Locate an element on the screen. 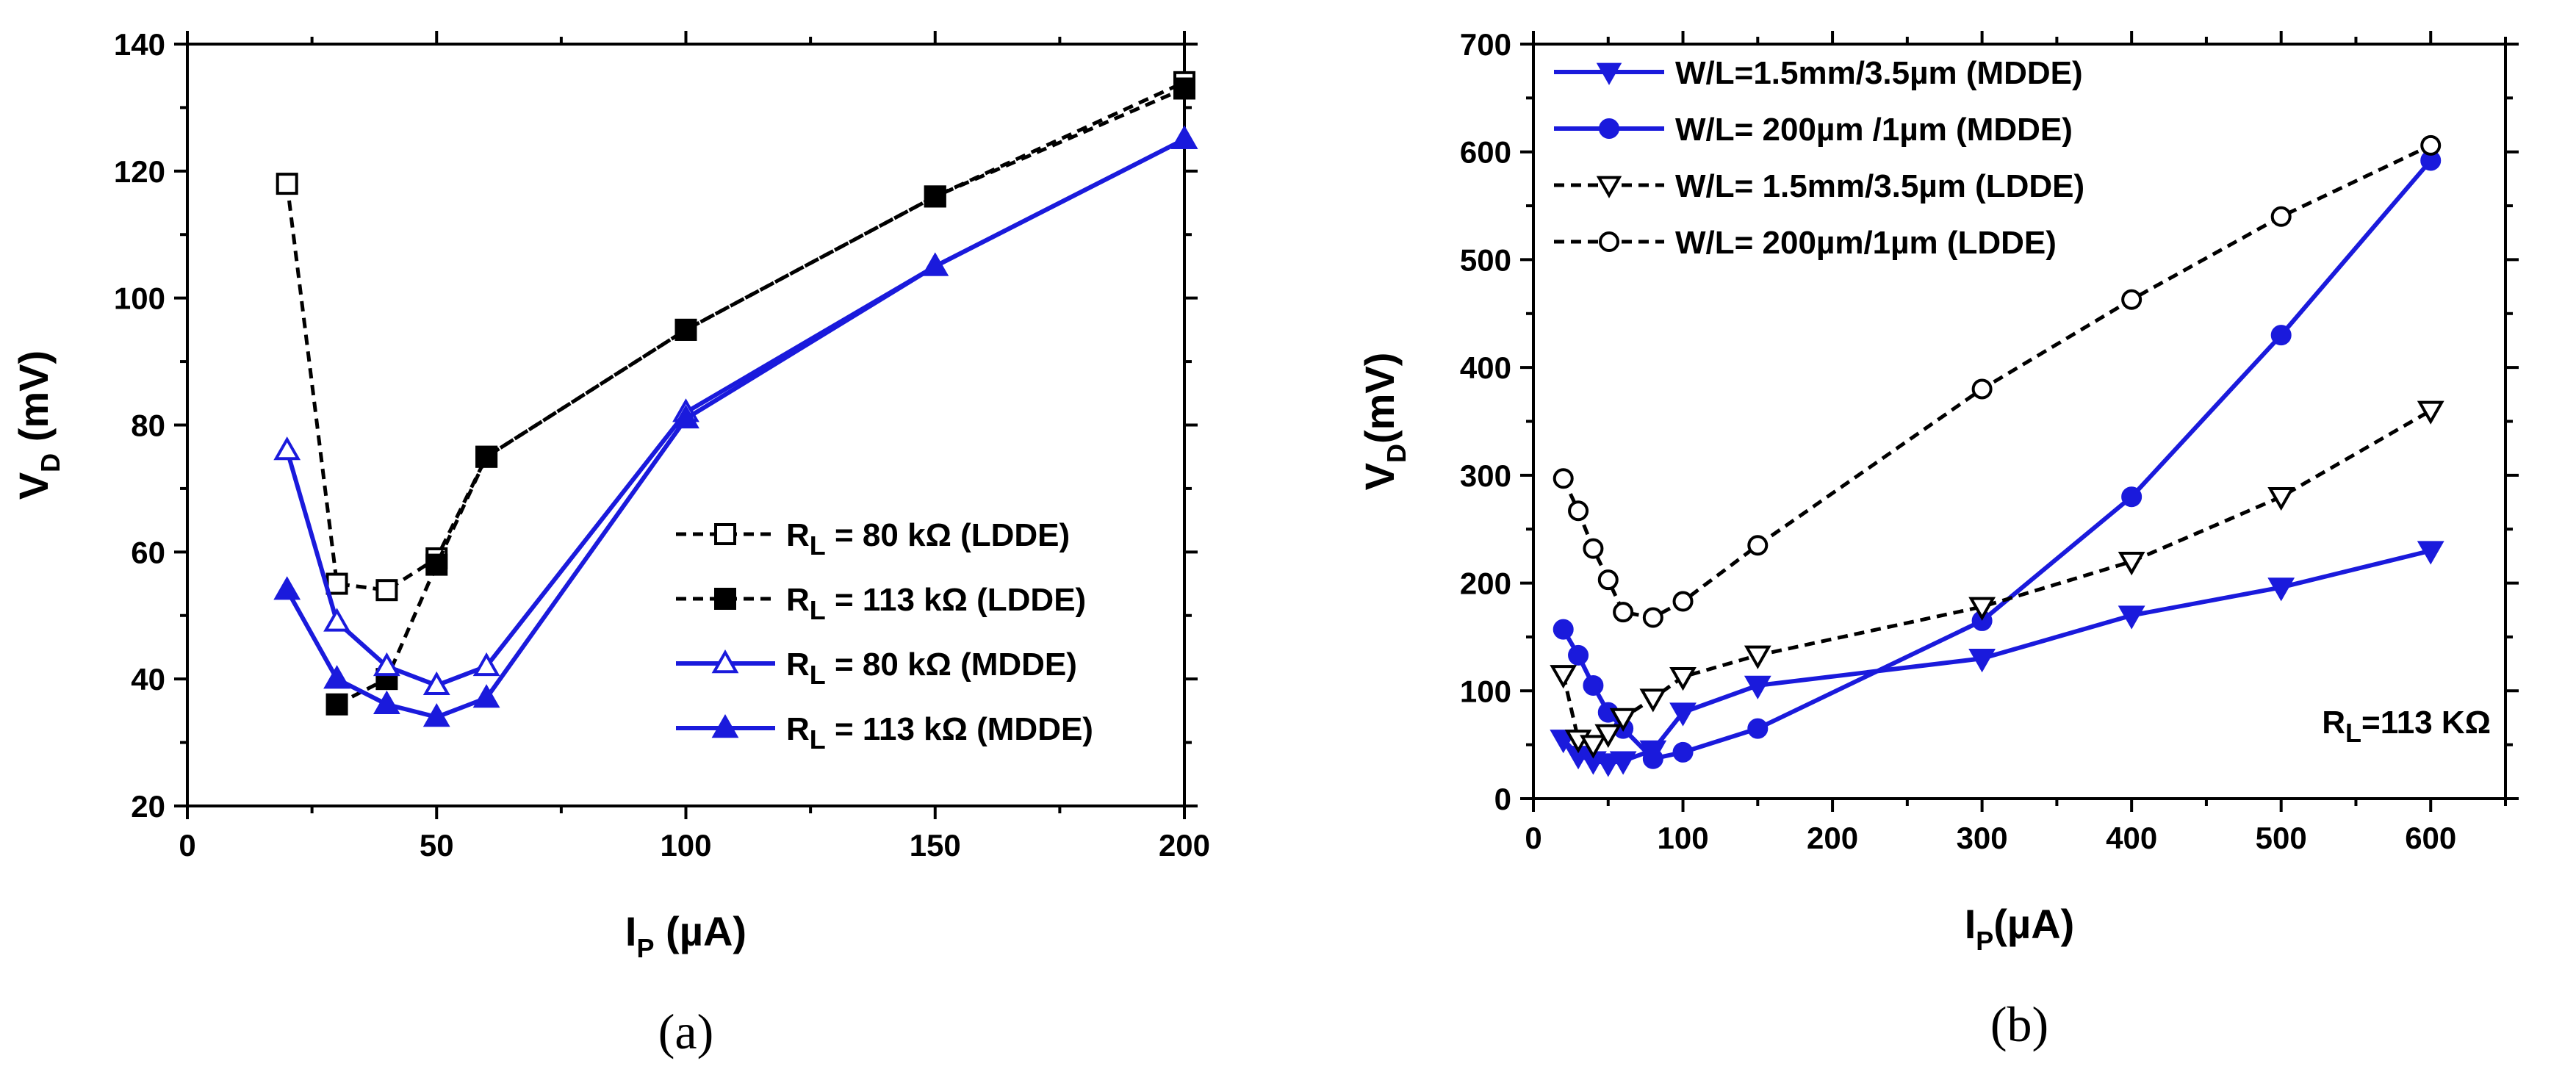 The image size is (2576, 1069). x-tick-label: 0 is located at coordinates (187, 846).